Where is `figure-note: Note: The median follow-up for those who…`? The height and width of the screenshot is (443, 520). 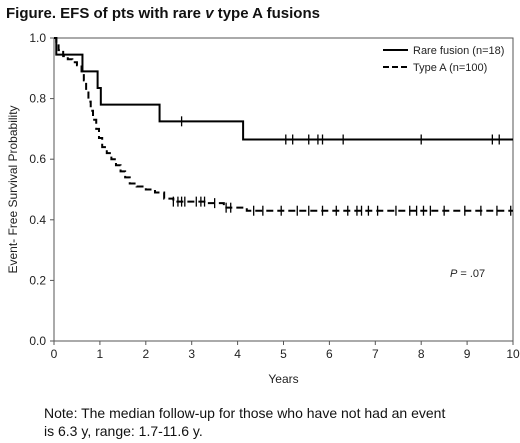
figure-note: Note: The median follow-up for those who… is located at coordinates (279, 422).